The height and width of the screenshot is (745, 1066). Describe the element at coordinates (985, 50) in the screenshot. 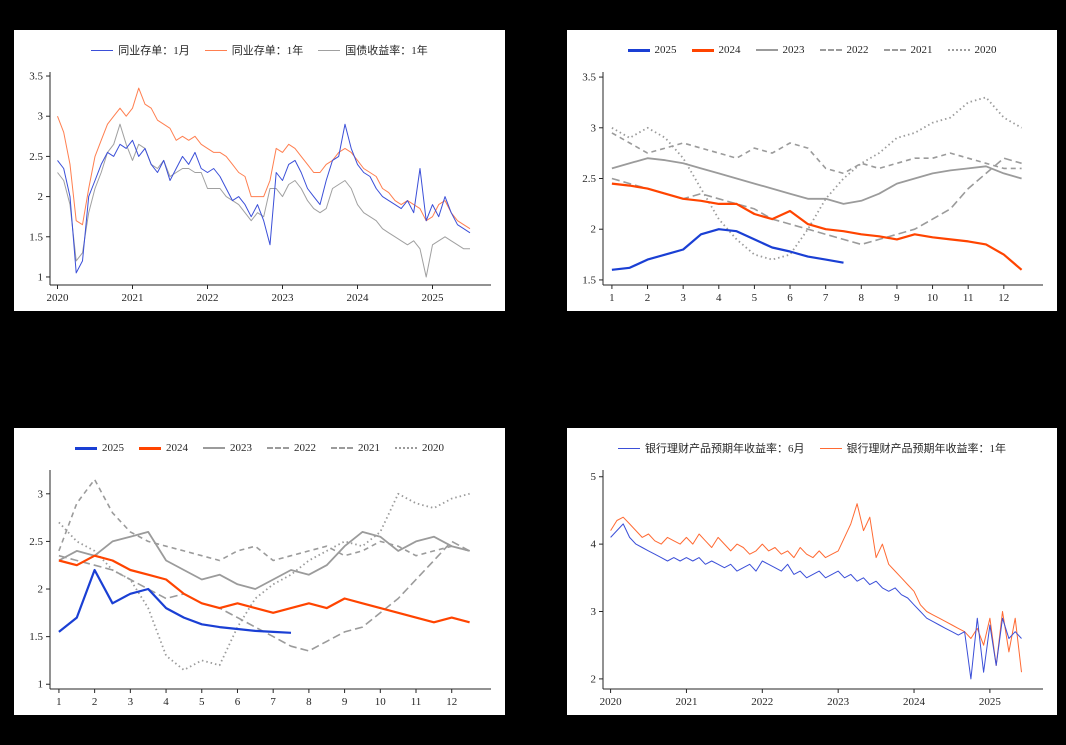

I see `legend-label: 2020` at that location.